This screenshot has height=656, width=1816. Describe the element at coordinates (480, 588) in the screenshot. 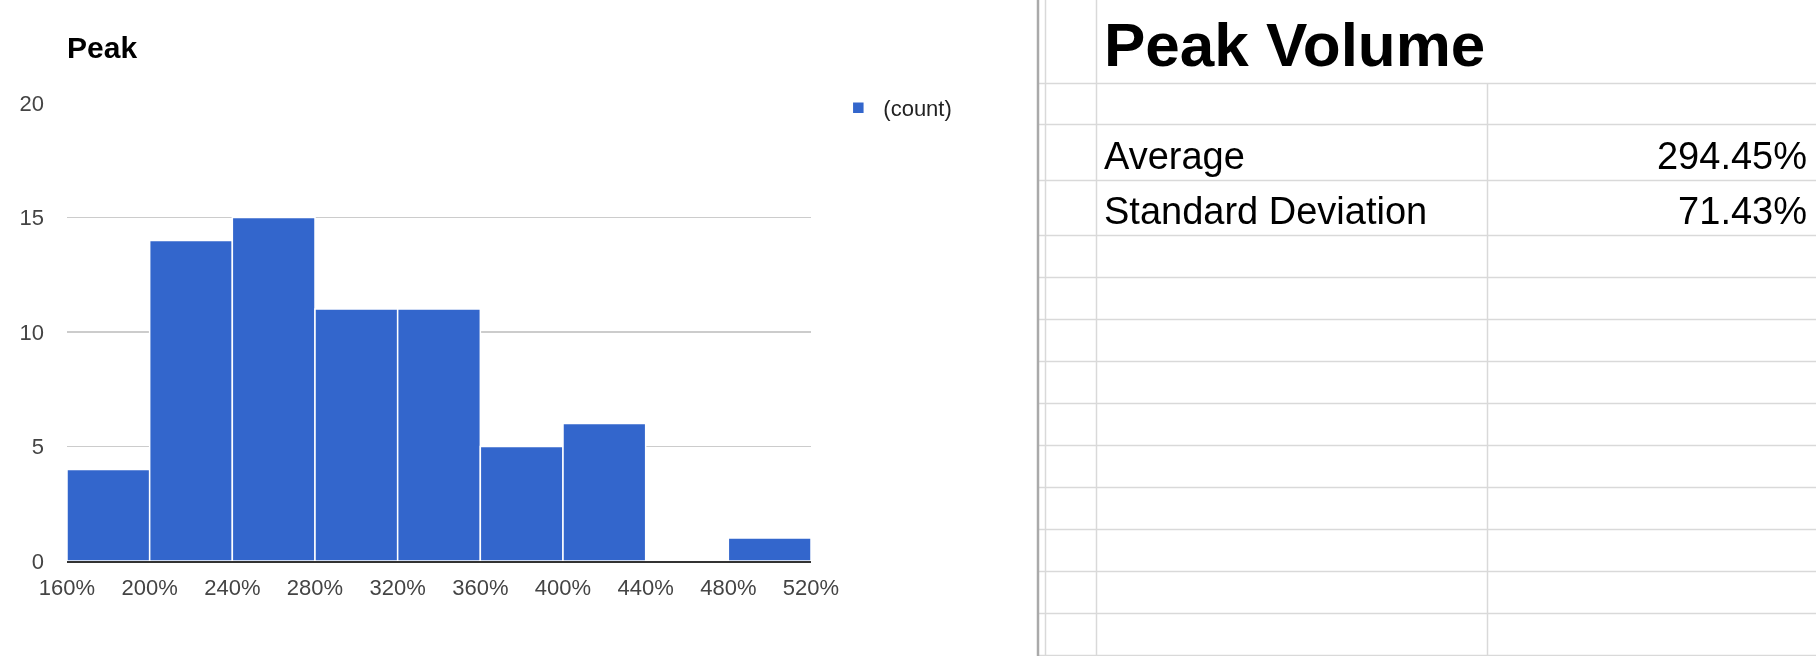

I see `x-tick-label: 360%` at that location.